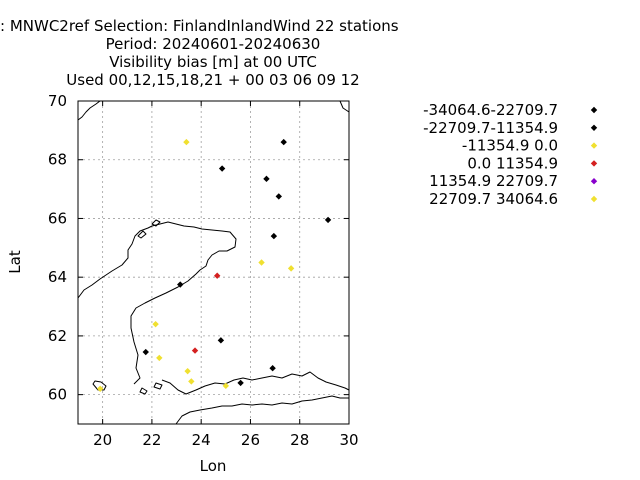 The image size is (640, 480). What do you see at coordinates (493, 181) in the screenshot?
I see `legend-label: 11354.9 22709.7` at bounding box center [493, 181].